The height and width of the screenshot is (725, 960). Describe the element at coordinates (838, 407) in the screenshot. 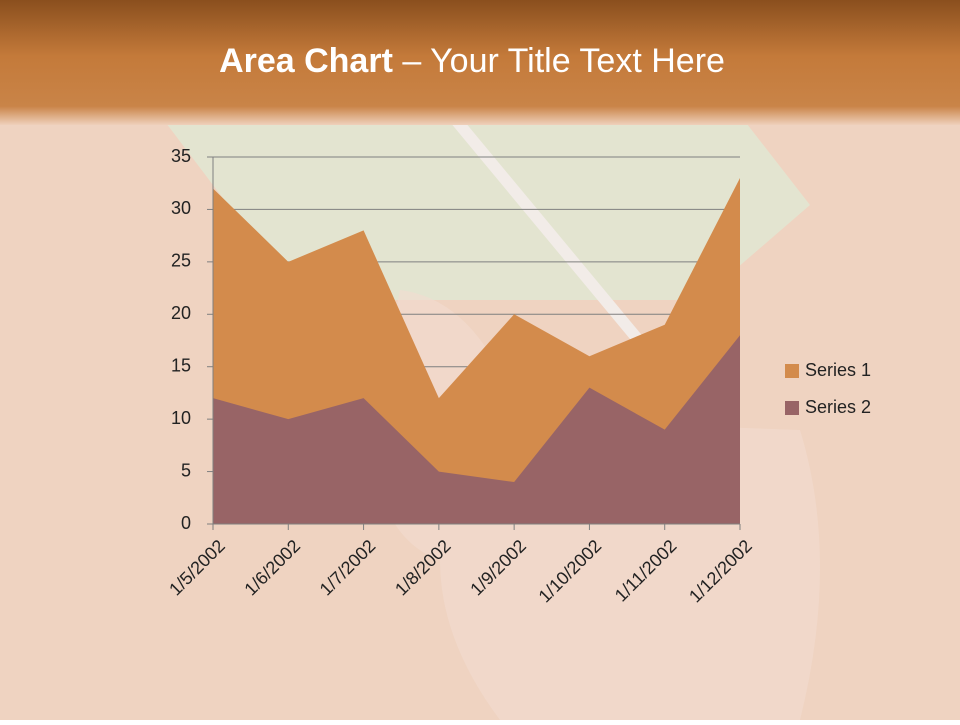

I see `legend-label: Series 2` at that location.